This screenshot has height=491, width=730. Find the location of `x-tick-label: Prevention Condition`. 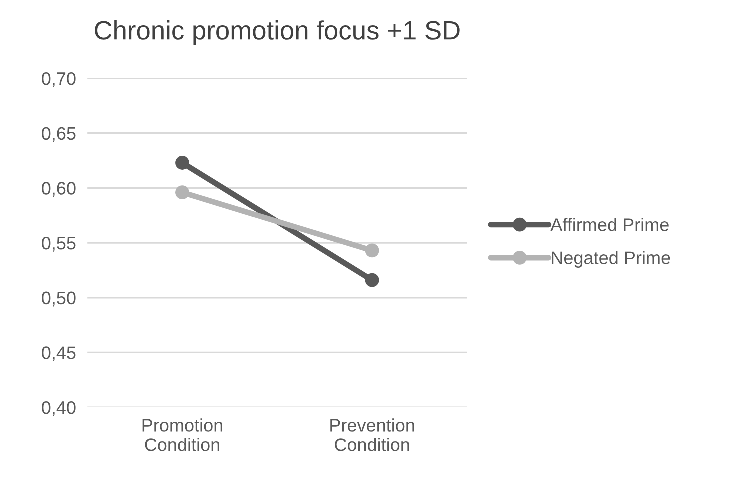

x-tick-label: Prevention Condition is located at coordinates (372, 435).